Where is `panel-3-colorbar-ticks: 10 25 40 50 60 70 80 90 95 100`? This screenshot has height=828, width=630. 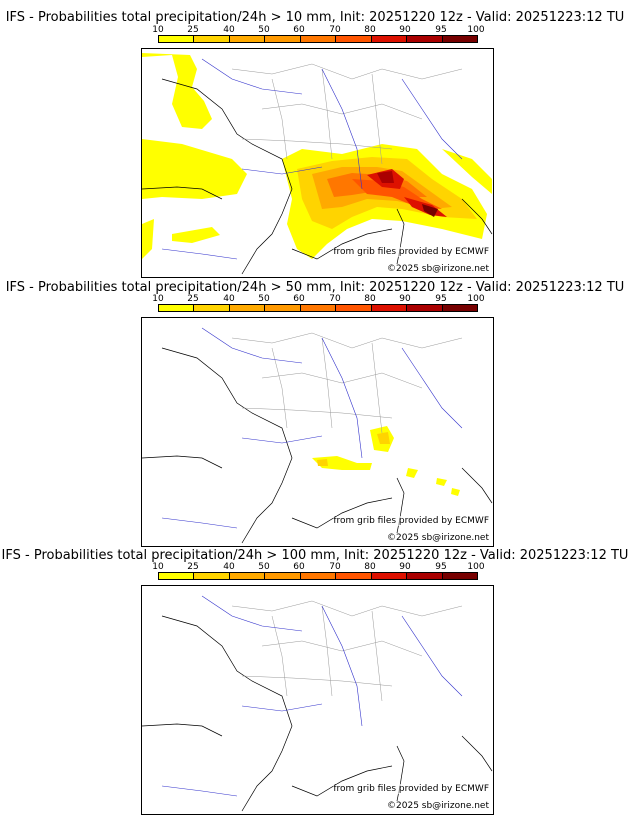 panel-3-colorbar-ticks: 10 25 40 50 60 70 80 90 95 100 is located at coordinates (318, 567).